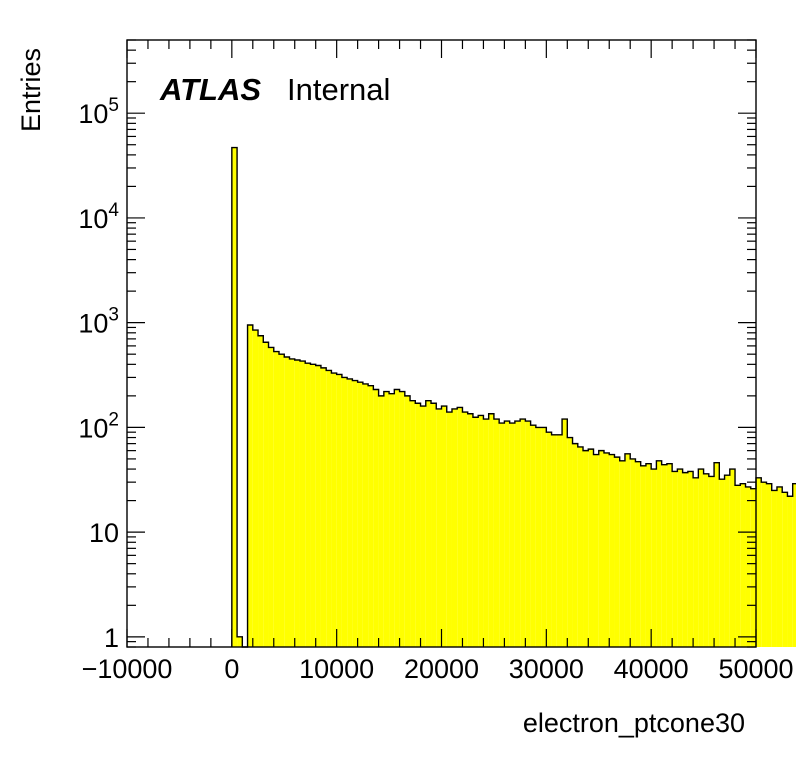  What do you see at coordinates (31, 90) in the screenshot?
I see `y-axis-label: Entries` at bounding box center [31, 90].